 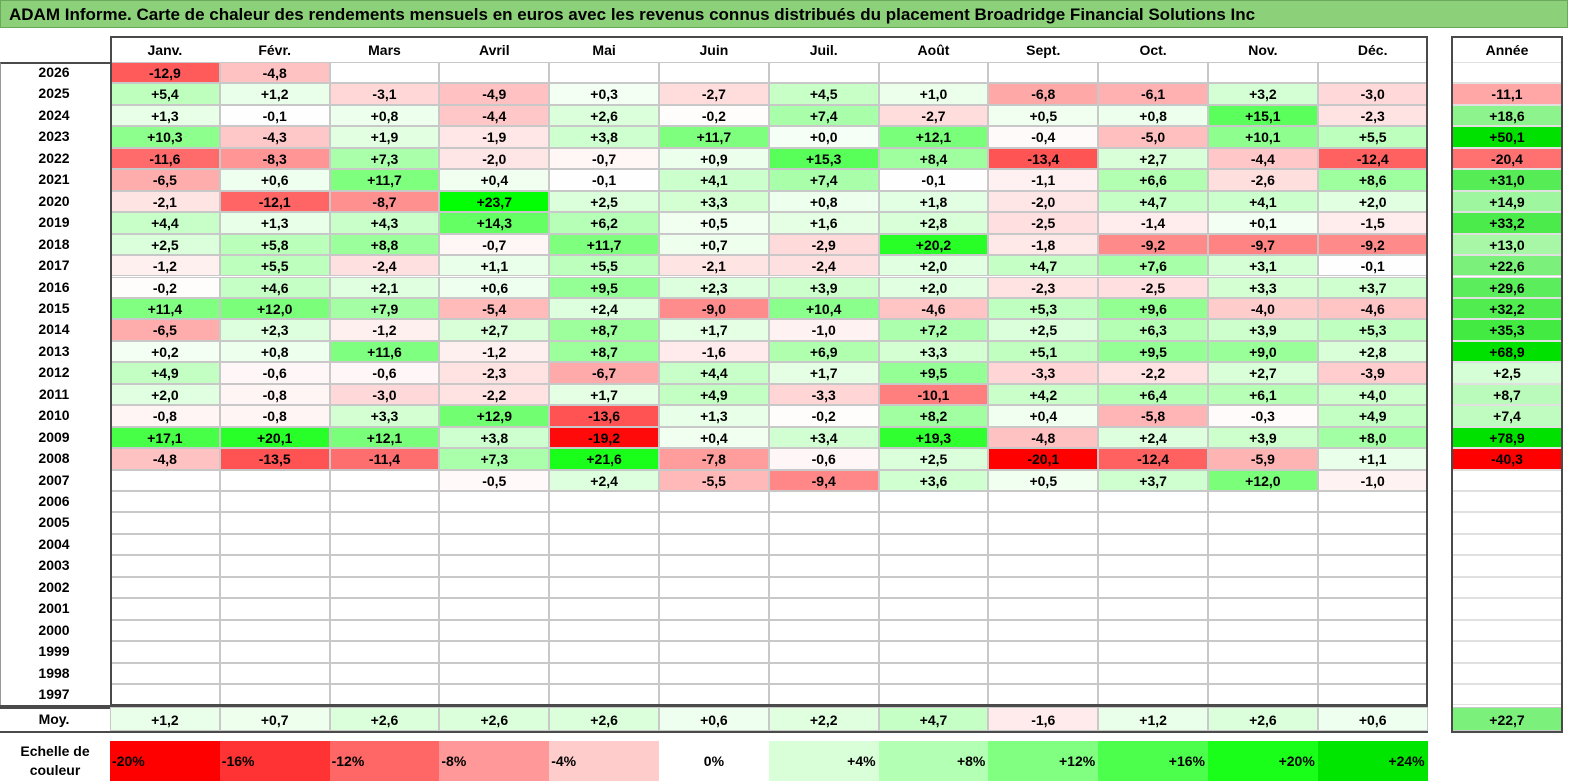 I want to click on year-label: 2006, so click(x=54, y=501).